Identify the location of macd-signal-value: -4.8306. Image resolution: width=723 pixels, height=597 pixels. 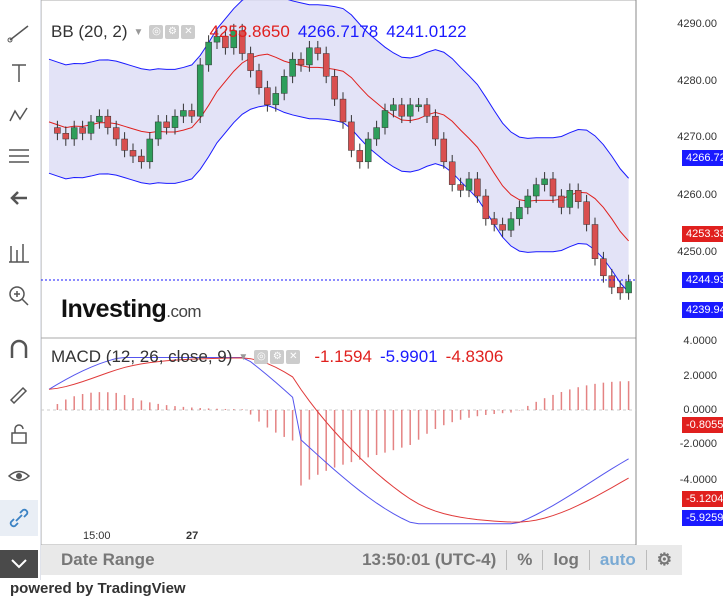
(474, 356).